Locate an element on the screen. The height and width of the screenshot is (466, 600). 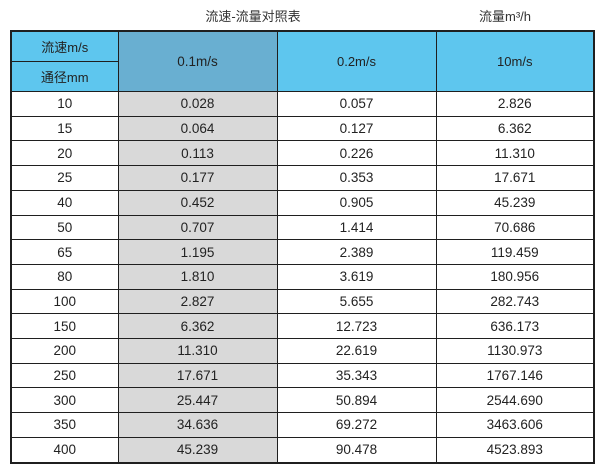
value-cell-10ms: 282.743 is located at coordinates (515, 301).